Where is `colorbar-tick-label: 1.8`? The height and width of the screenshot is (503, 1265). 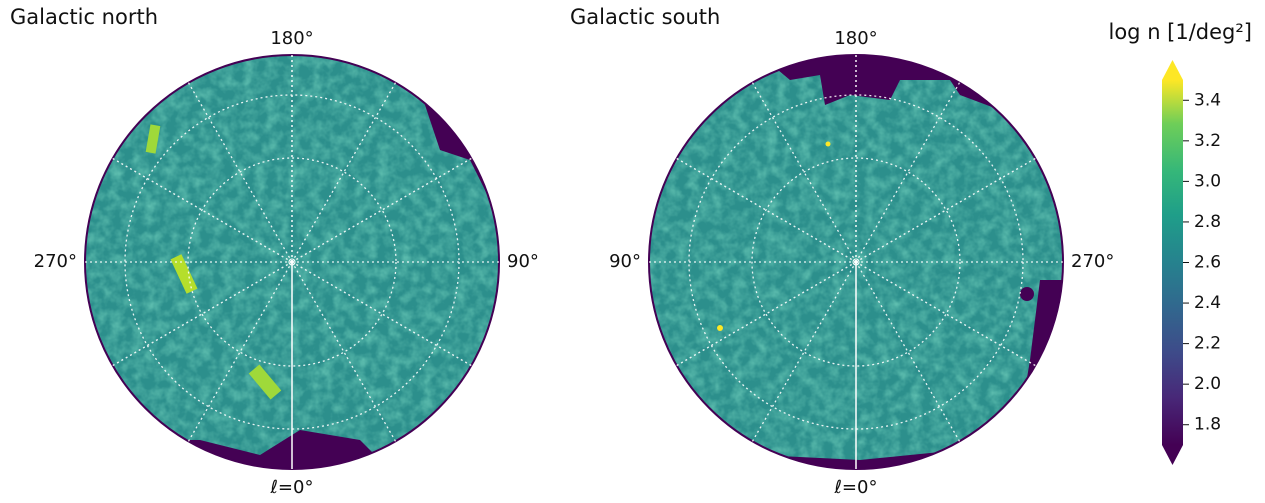
colorbar-tick-label: 1.8 is located at coordinates (1207, 425).